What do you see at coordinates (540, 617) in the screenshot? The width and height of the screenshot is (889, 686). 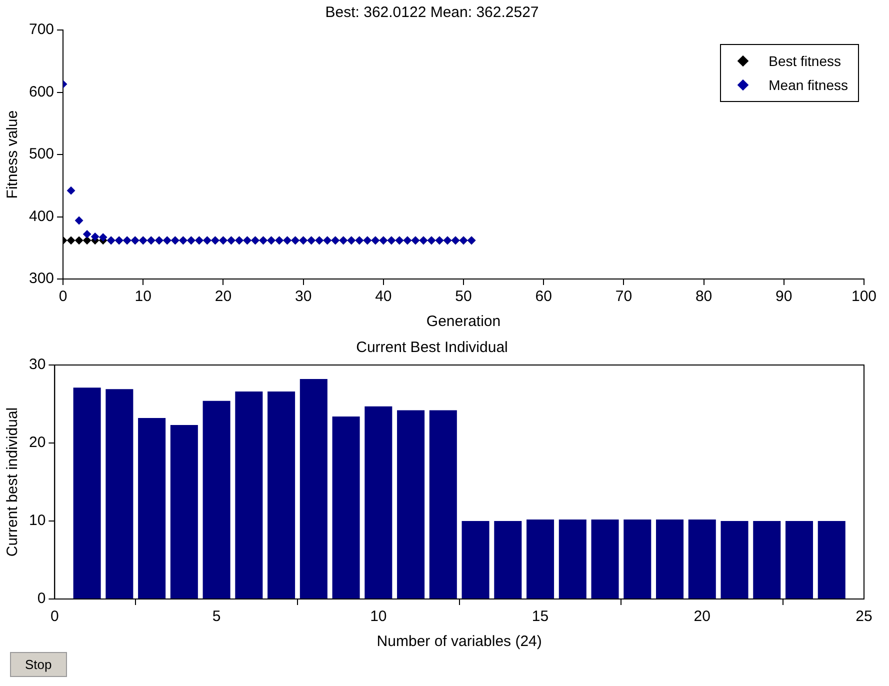 I see `x-tick-label: 15` at bounding box center [540, 617].